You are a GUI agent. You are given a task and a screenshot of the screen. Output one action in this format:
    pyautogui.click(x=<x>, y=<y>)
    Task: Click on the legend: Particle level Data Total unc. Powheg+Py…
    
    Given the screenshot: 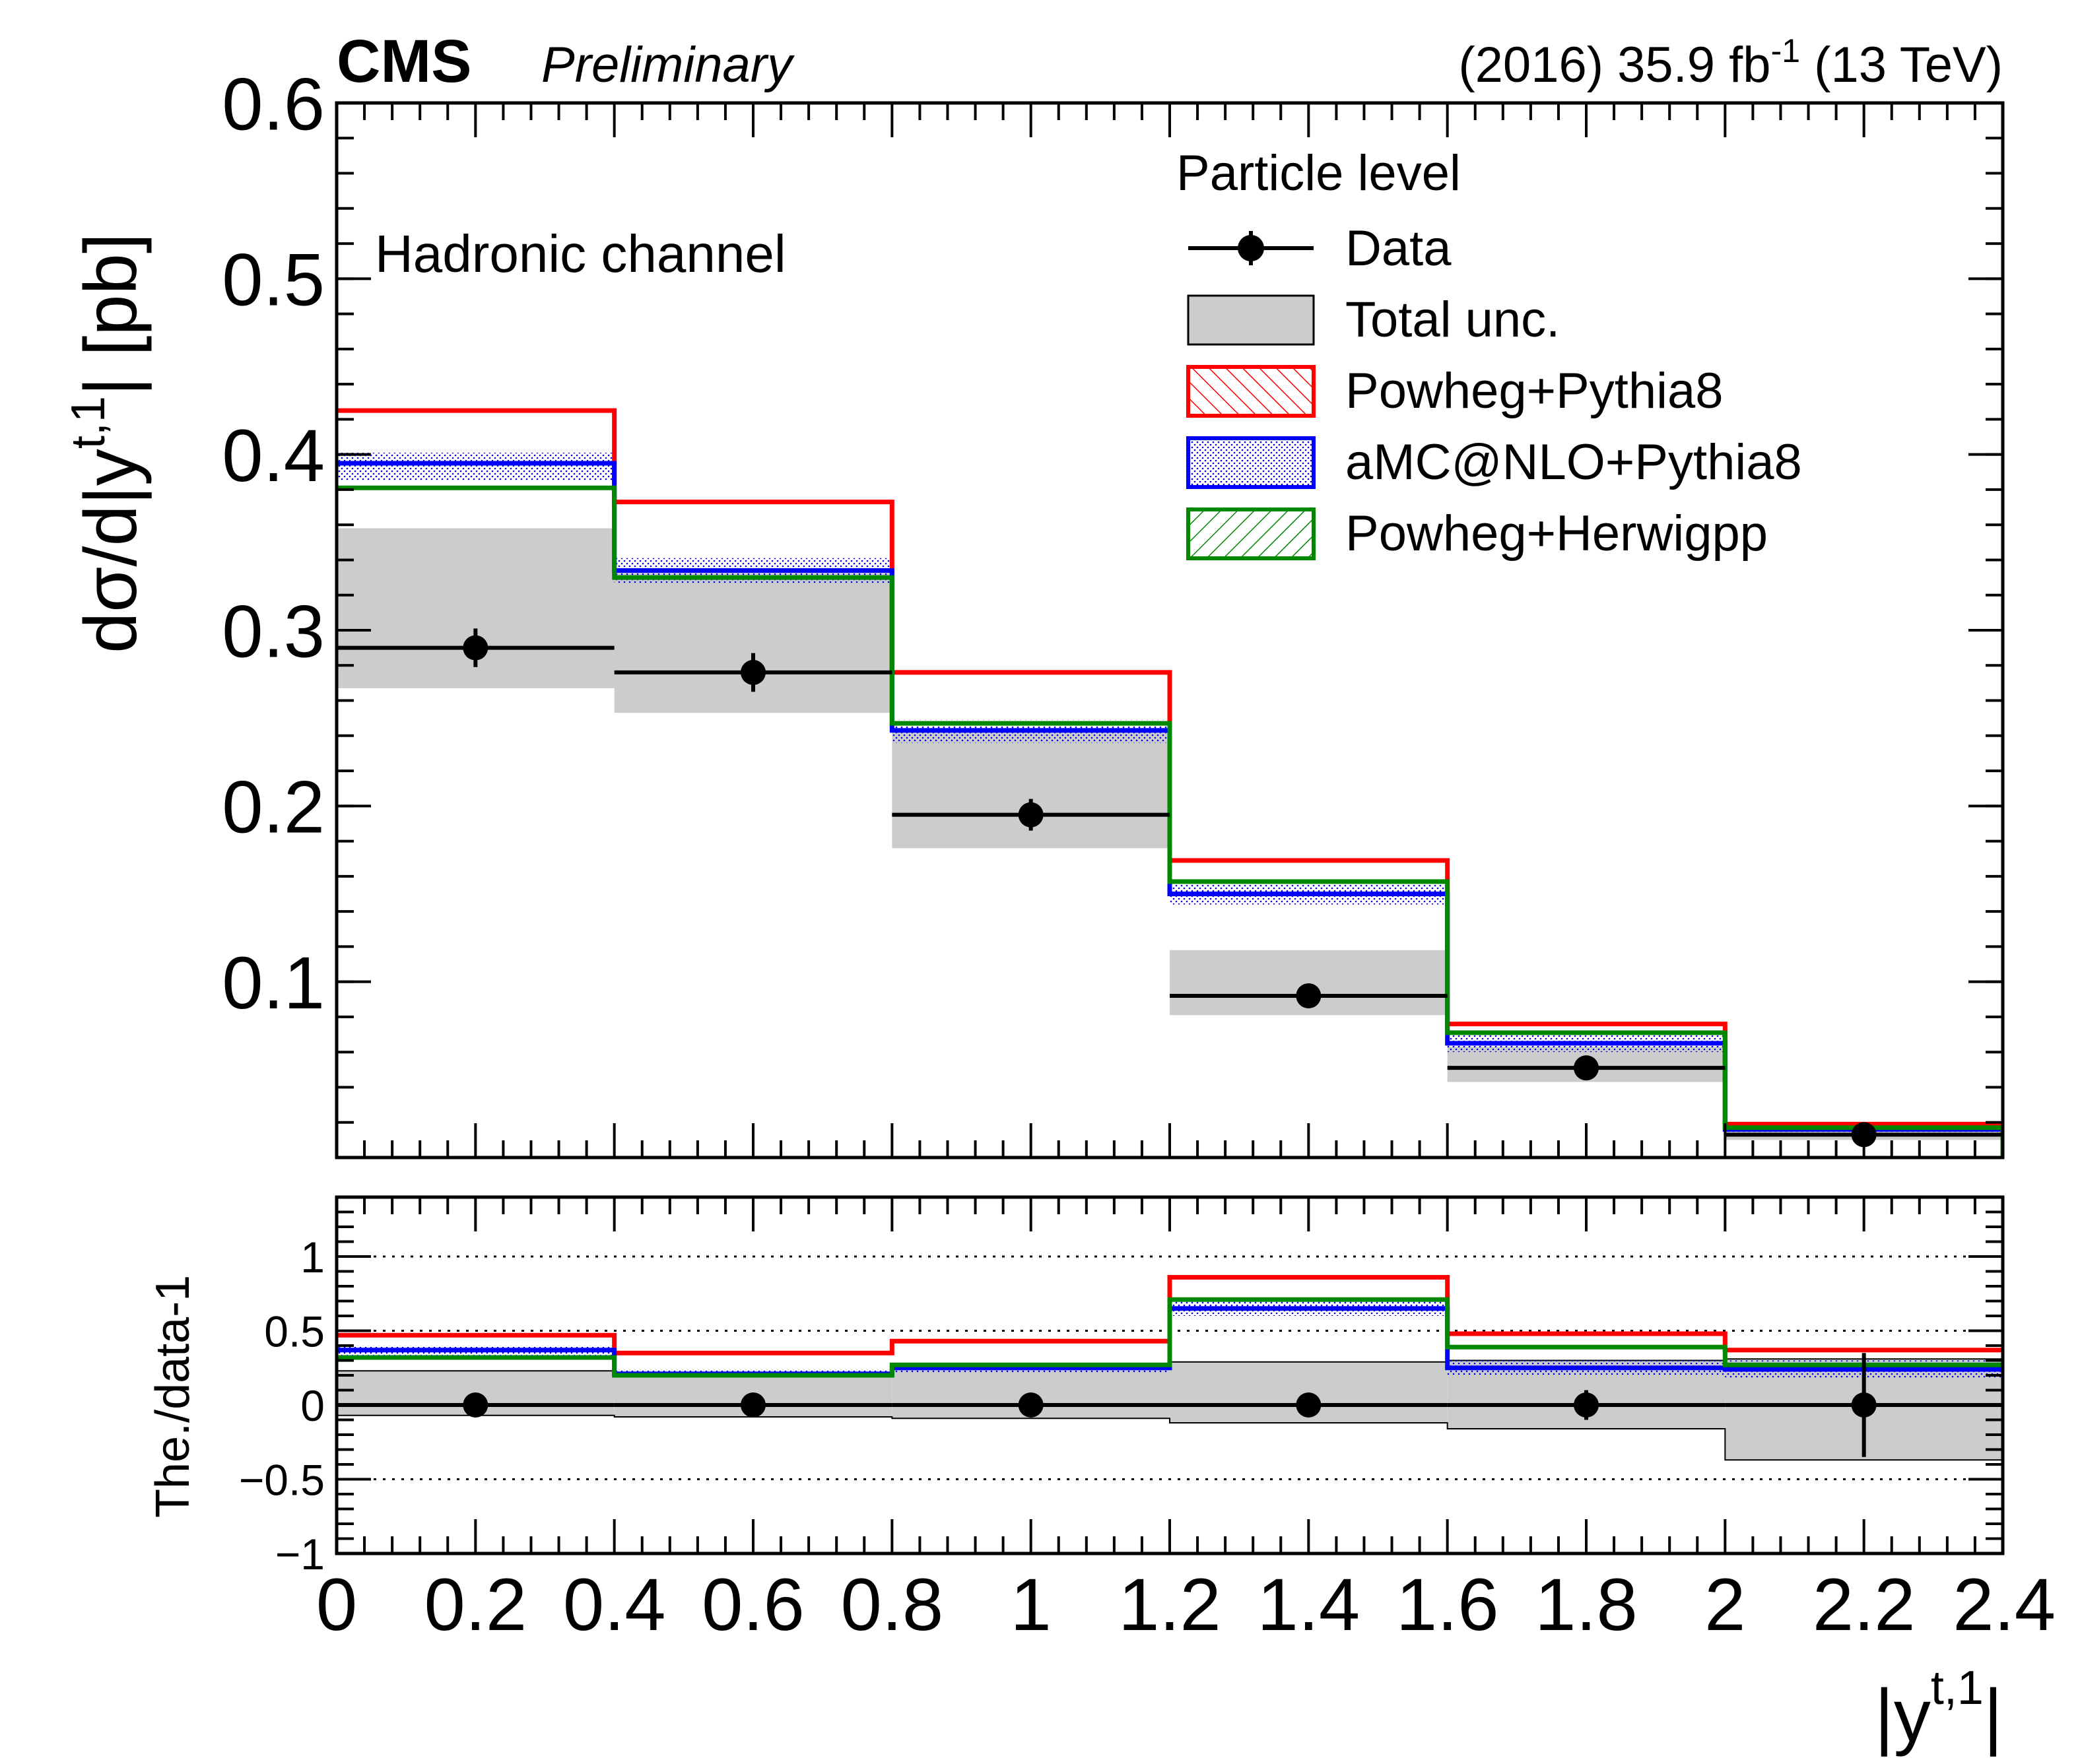 What is the action you would take?
    pyautogui.click(x=1489, y=354)
    